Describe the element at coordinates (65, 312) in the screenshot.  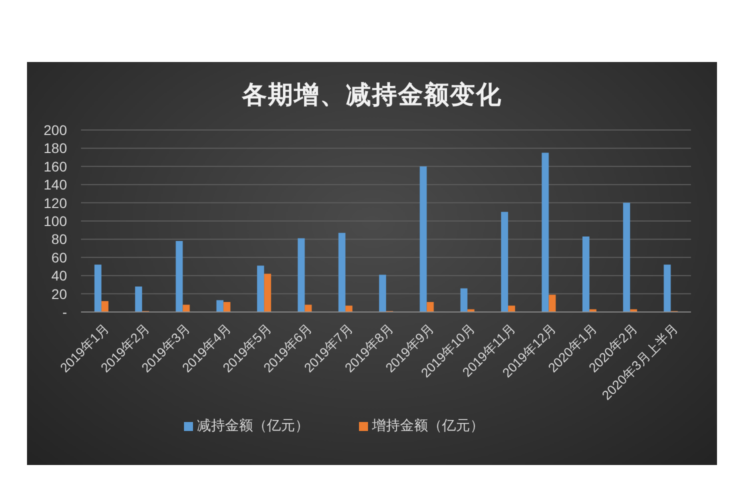
I see `y-tick-label: -` at that location.